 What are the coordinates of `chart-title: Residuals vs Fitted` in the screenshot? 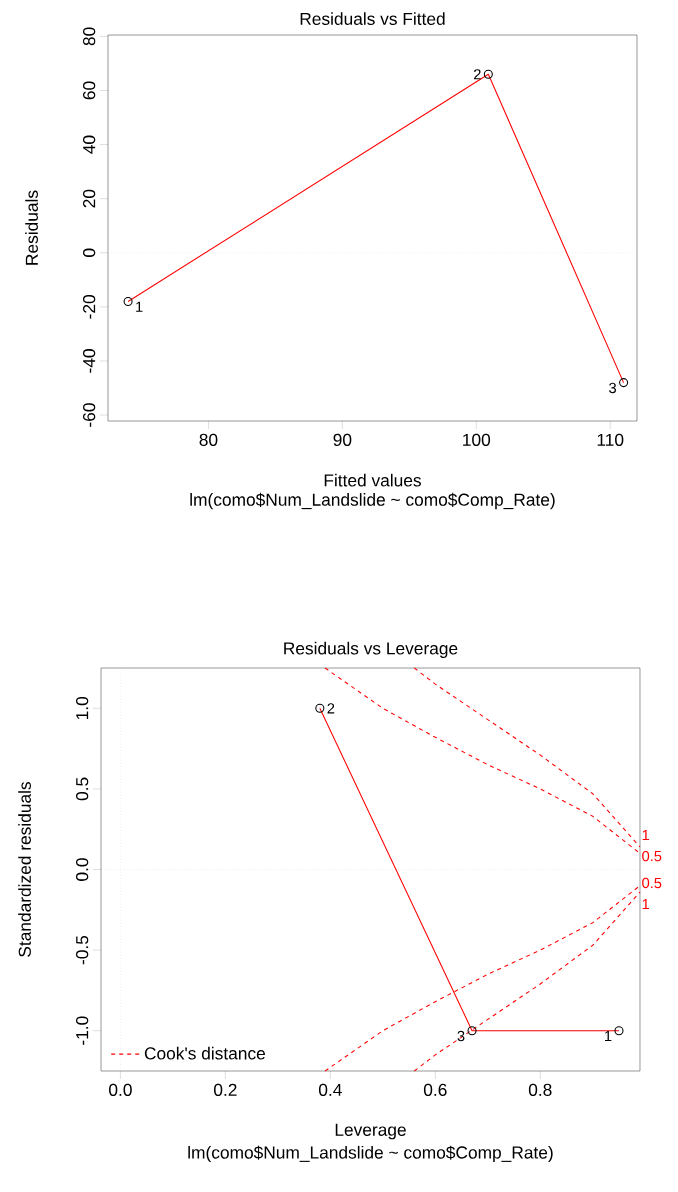 It's located at (372, 18).